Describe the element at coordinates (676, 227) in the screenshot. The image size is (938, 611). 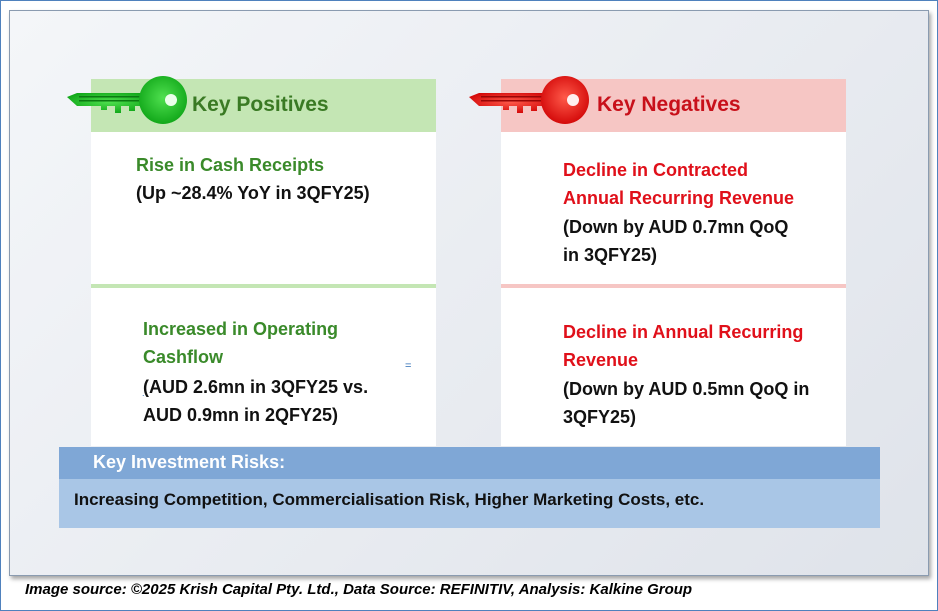
I see `negative-1-detail-line1: (Down by AUD 0.7mn QoQ` at that location.